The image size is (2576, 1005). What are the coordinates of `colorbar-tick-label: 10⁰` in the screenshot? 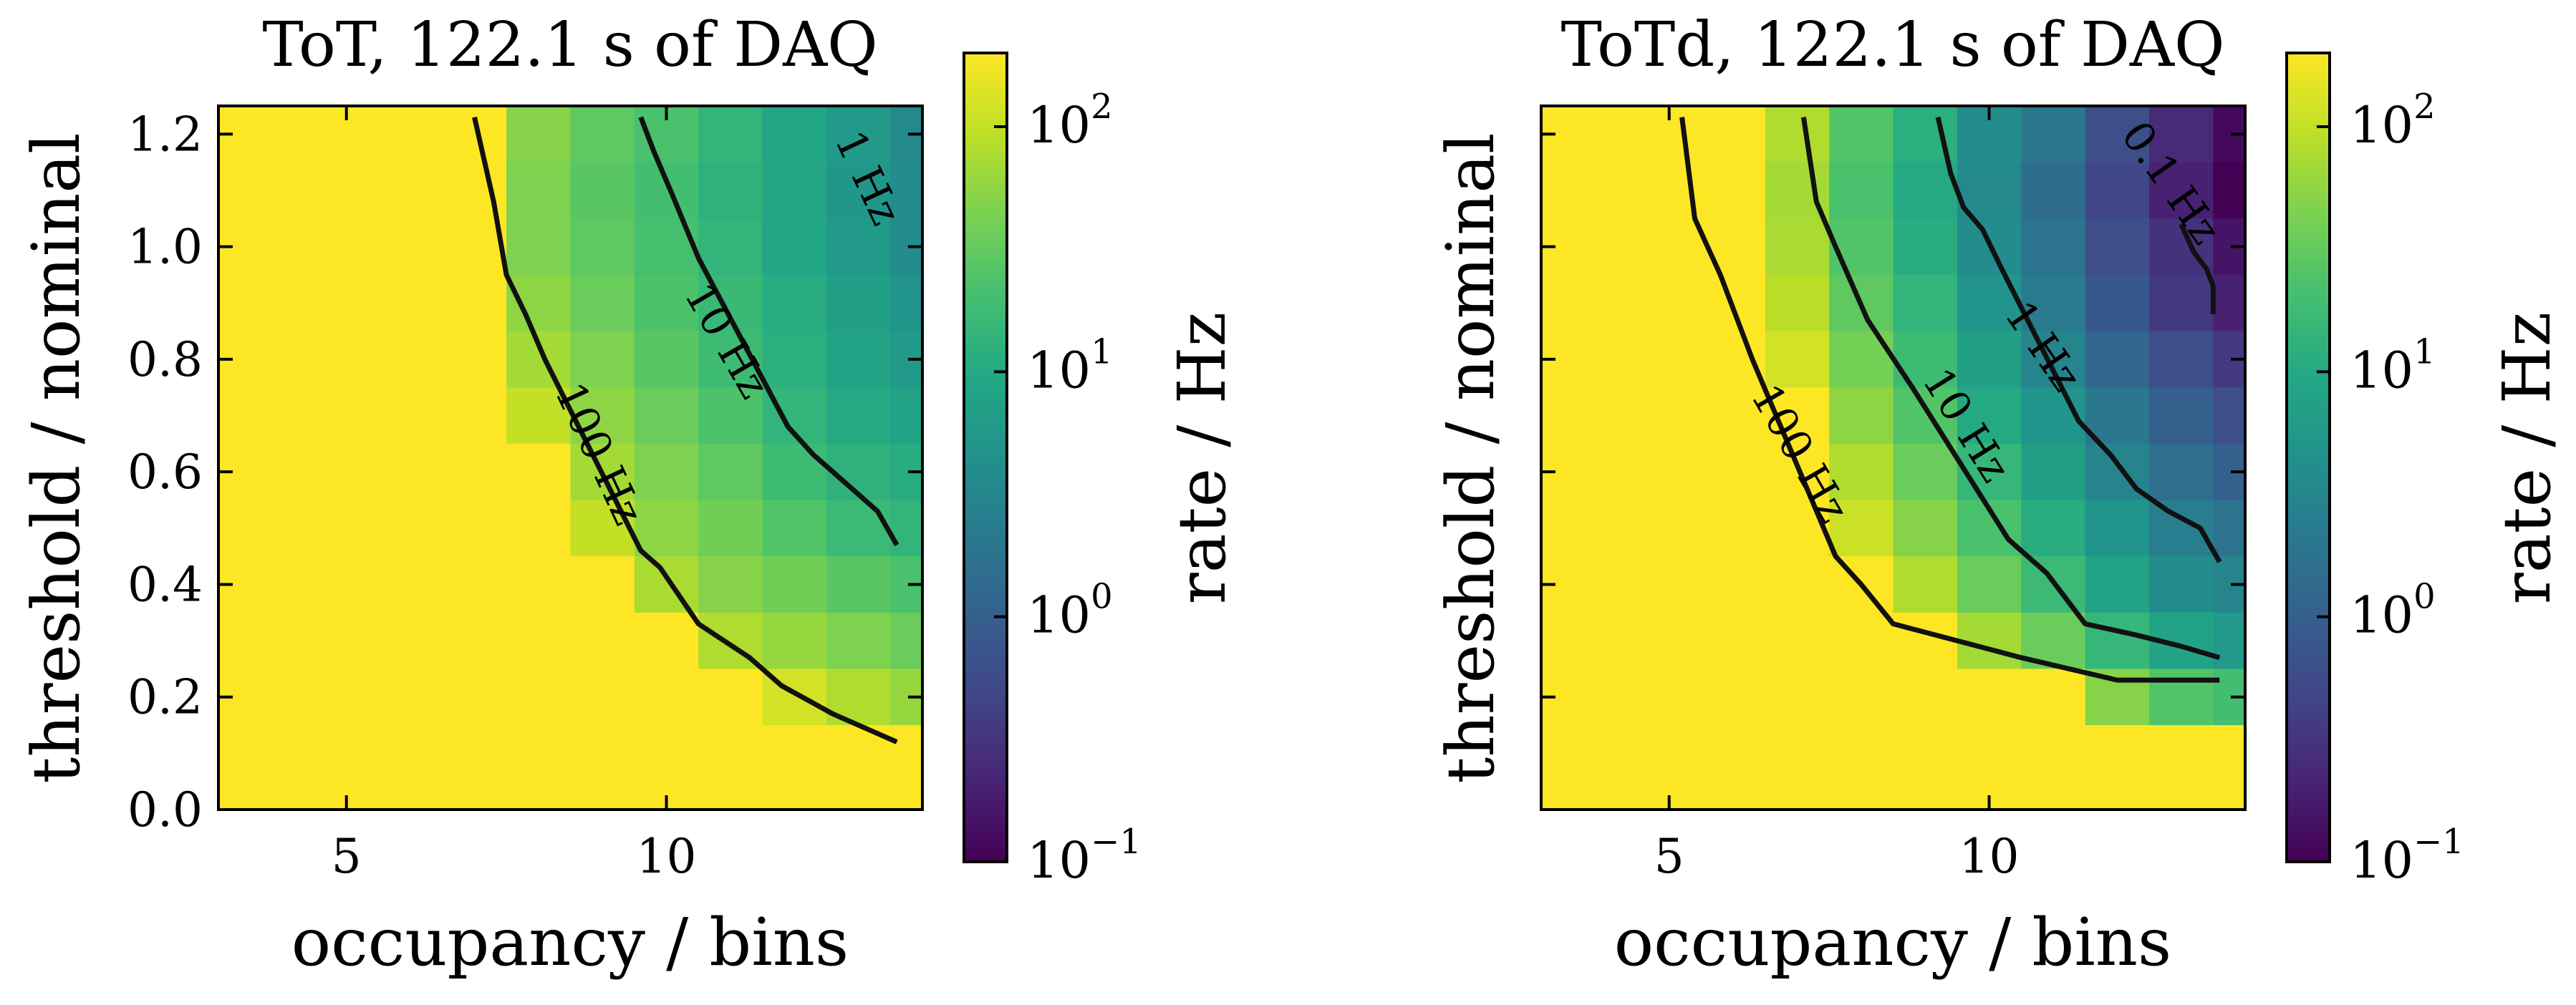 It's located at (1070, 611).